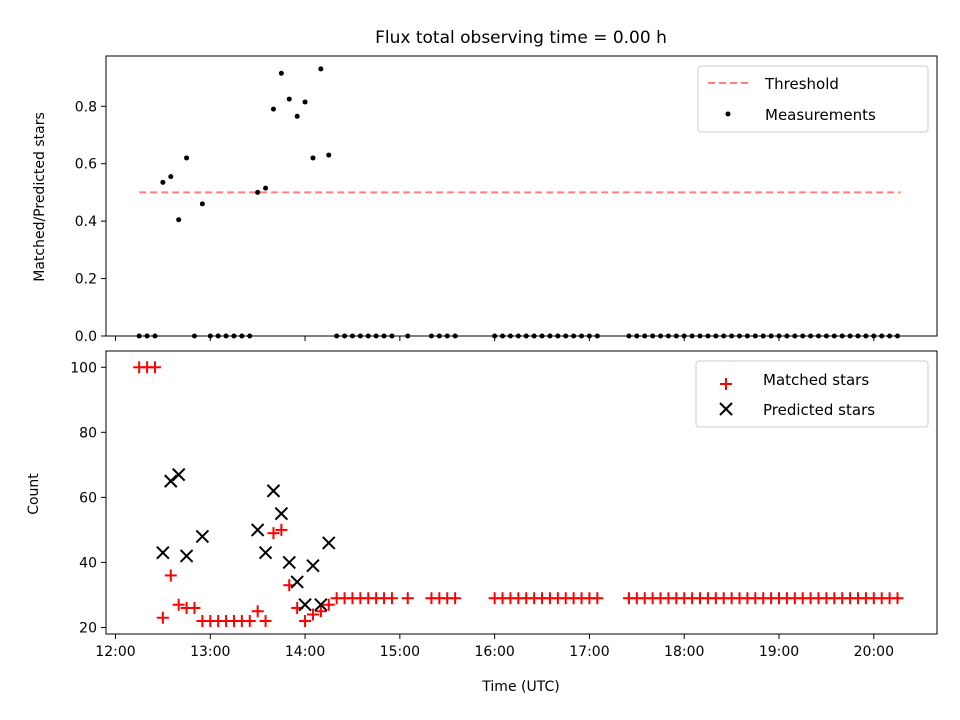 The height and width of the screenshot is (720, 960). What do you see at coordinates (726, 384) in the screenshot?
I see `legend-matched-swatch` at bounding box center [726, 384].